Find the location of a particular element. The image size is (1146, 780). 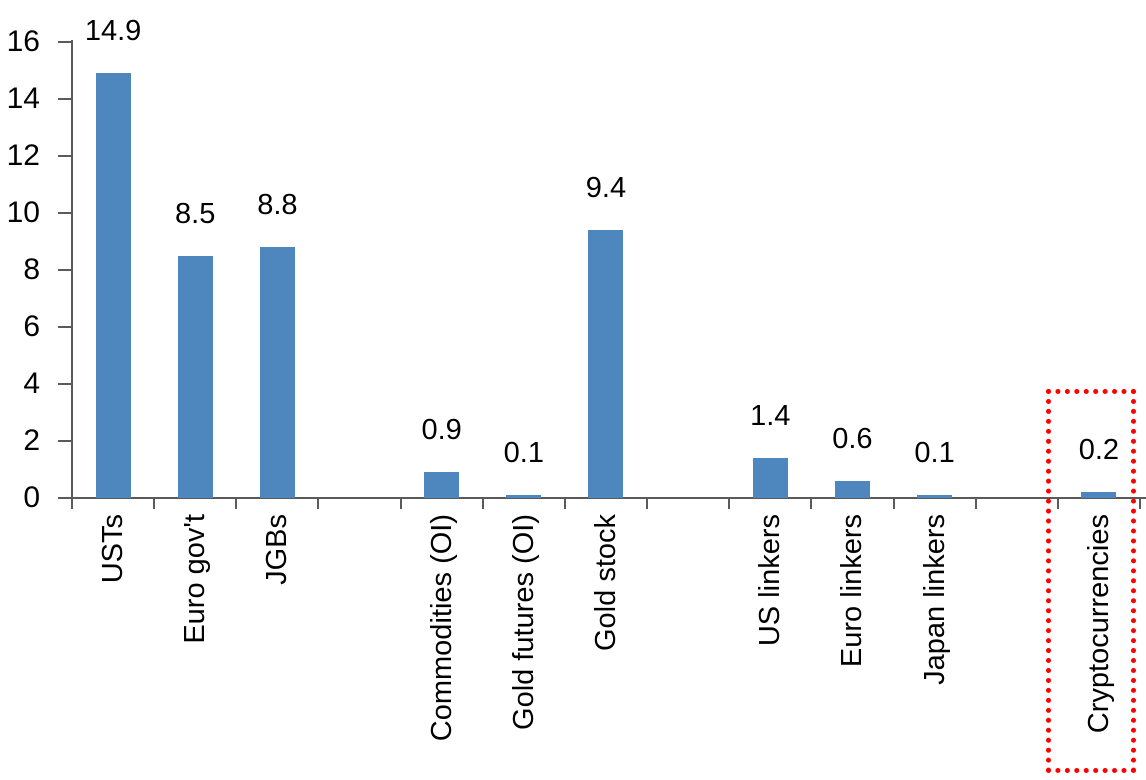

bar-us-linkers is located at coordinates (770, 478).